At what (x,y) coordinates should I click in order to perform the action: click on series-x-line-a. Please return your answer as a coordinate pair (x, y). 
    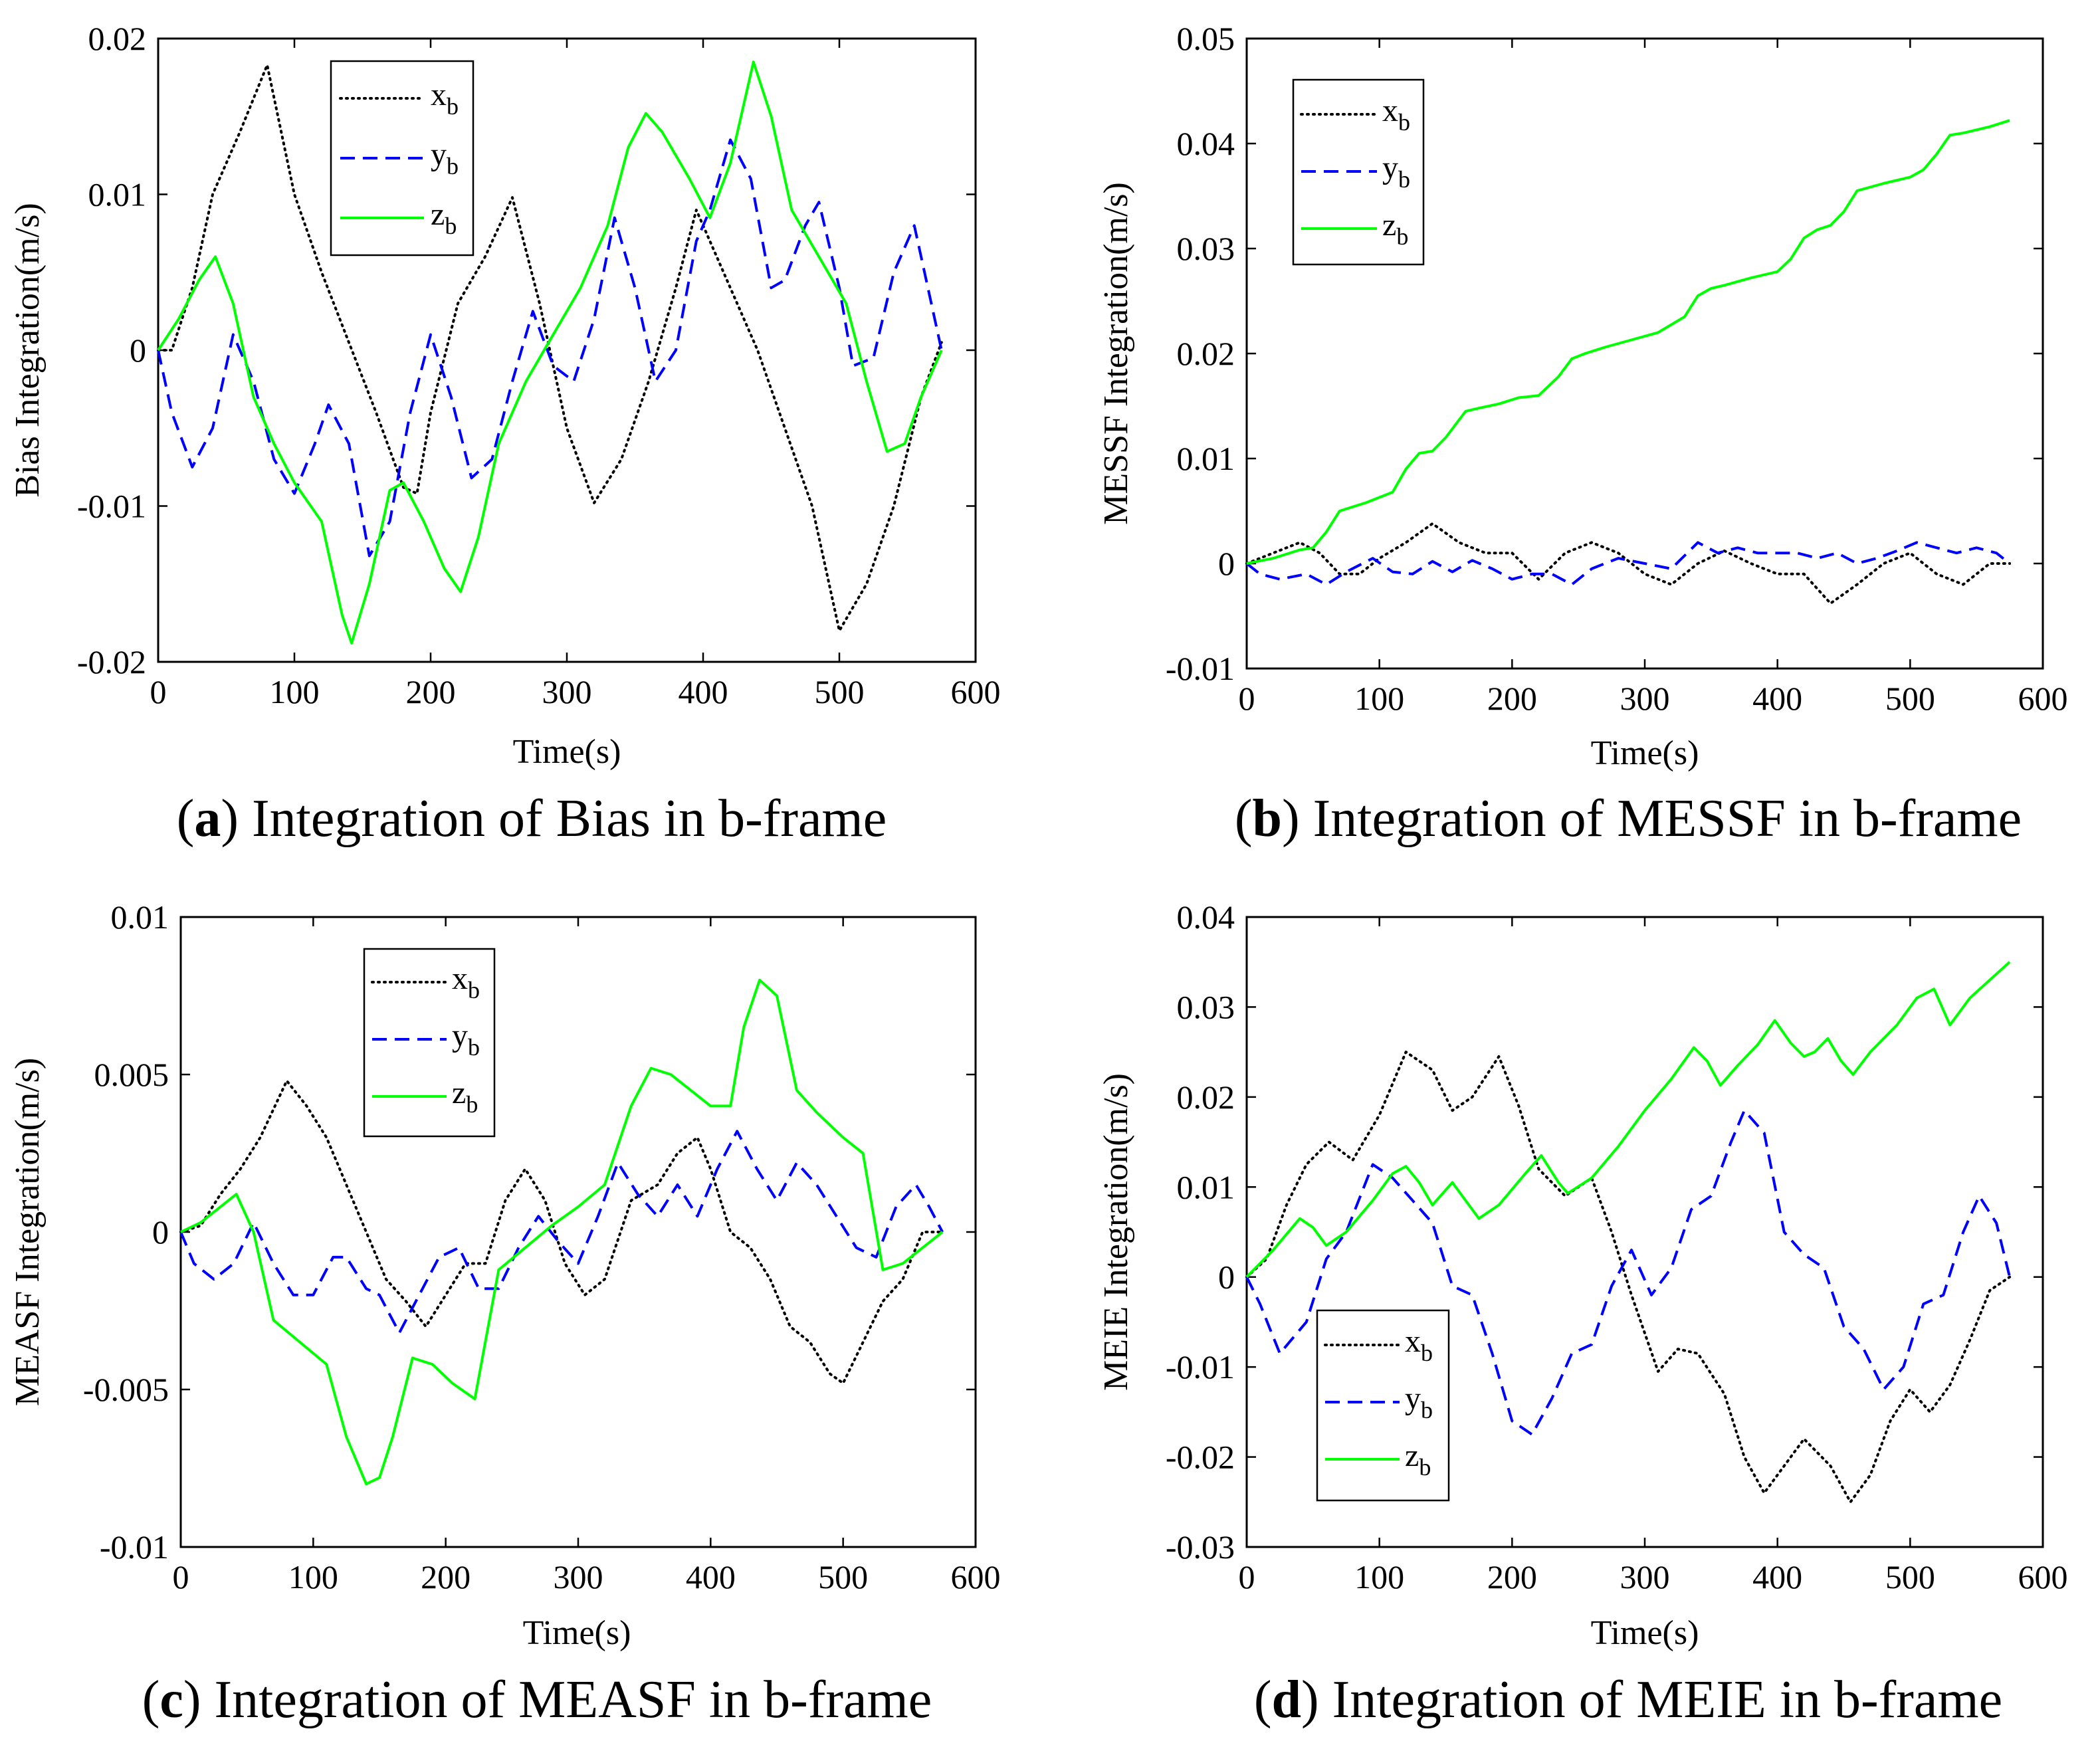
    Looking at the image, I should click on (550, 348).